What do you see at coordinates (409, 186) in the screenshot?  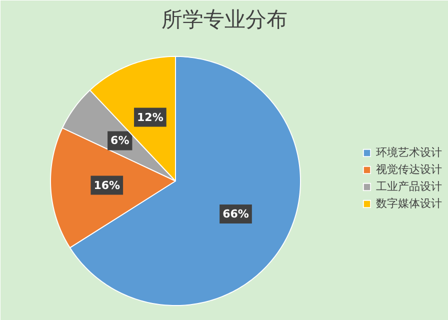 I see `legend-label: 工业产品设计` at bounding box center [409, 186].